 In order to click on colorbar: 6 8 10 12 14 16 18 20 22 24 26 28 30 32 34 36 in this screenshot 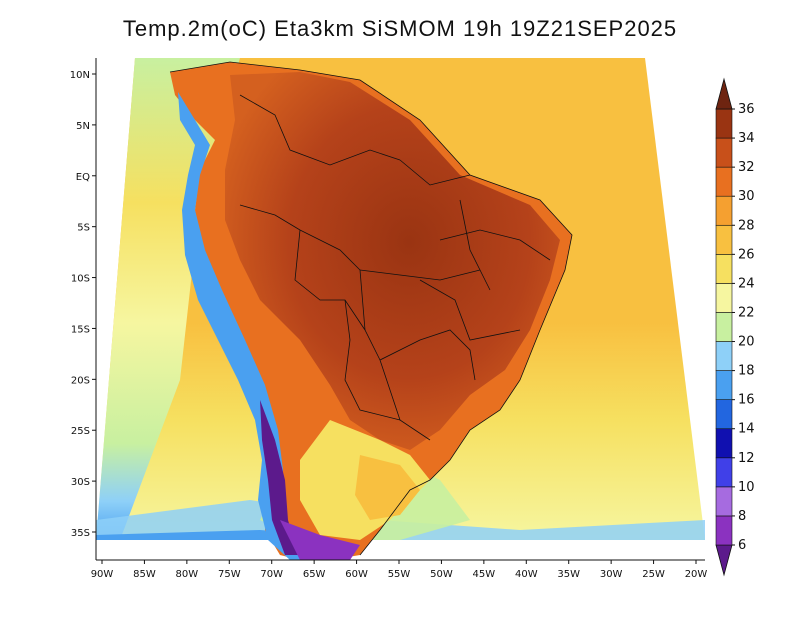, I will do `click(735, 327)`.